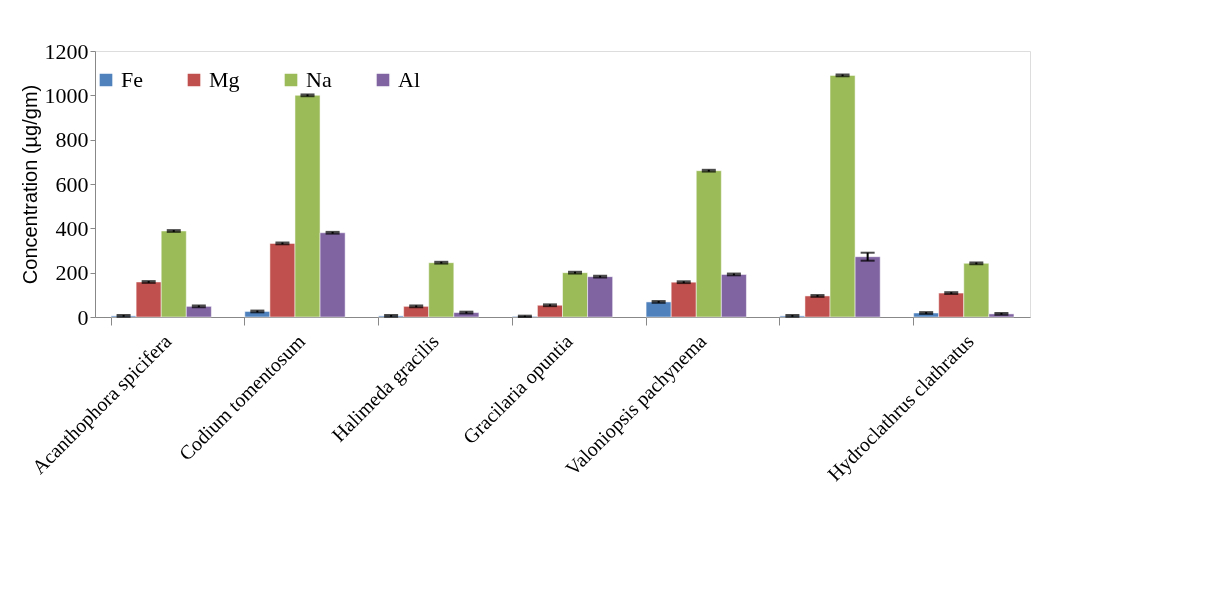 The width and height of the screenshot is (1219, 590). I want to click on legend-label: Al, so click(409, 79).